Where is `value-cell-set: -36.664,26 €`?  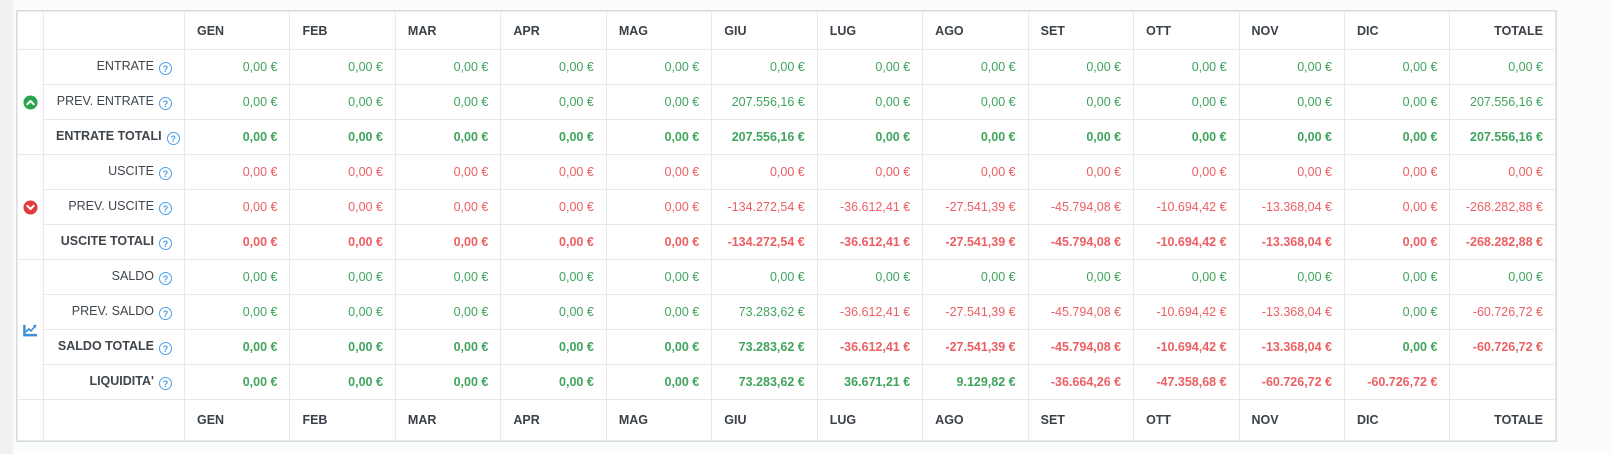
value-cell-set: -36.664,26 € is located at coordinates (1081, 382).